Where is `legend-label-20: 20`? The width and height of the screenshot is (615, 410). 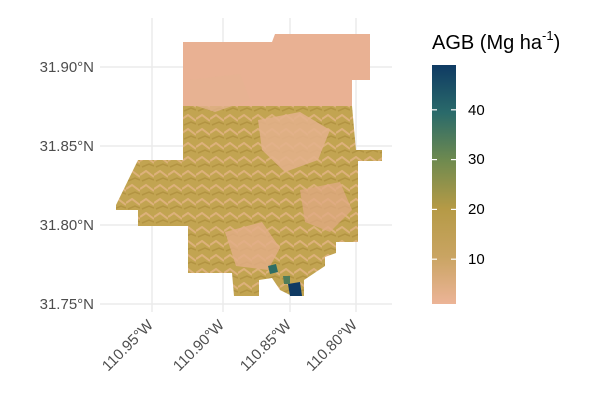 legend-label-20: 20 is located at coordinates (476, 209).